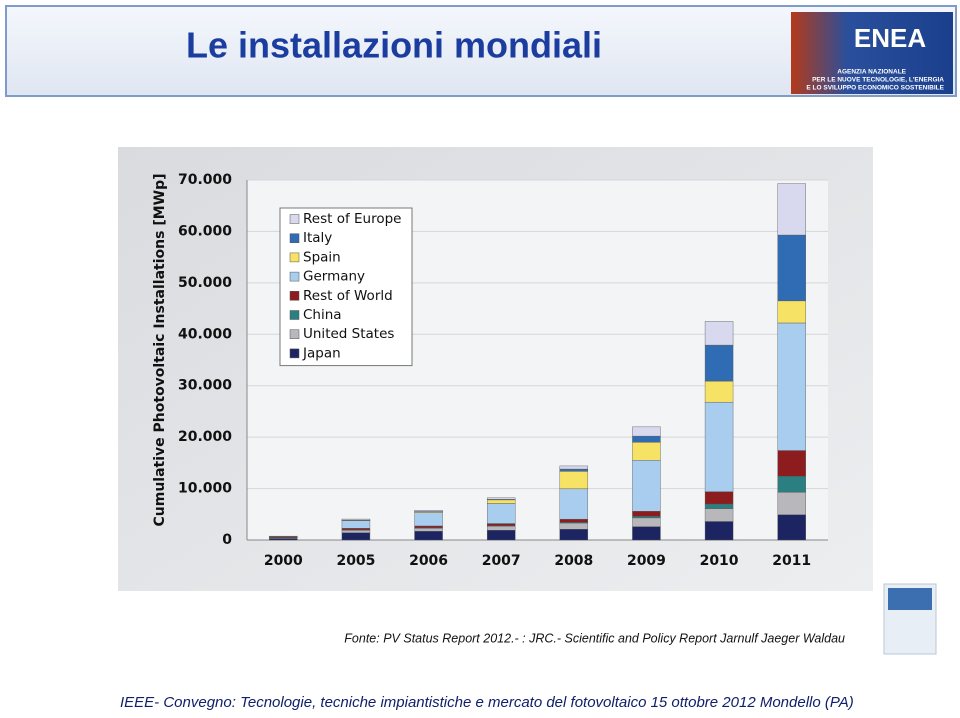  Describe the element at coordinates (878, 80) in the screenshot. I see `logo-text: PER LE NUOVE TECNOLOGIE, L'ENERGIA` at that location.